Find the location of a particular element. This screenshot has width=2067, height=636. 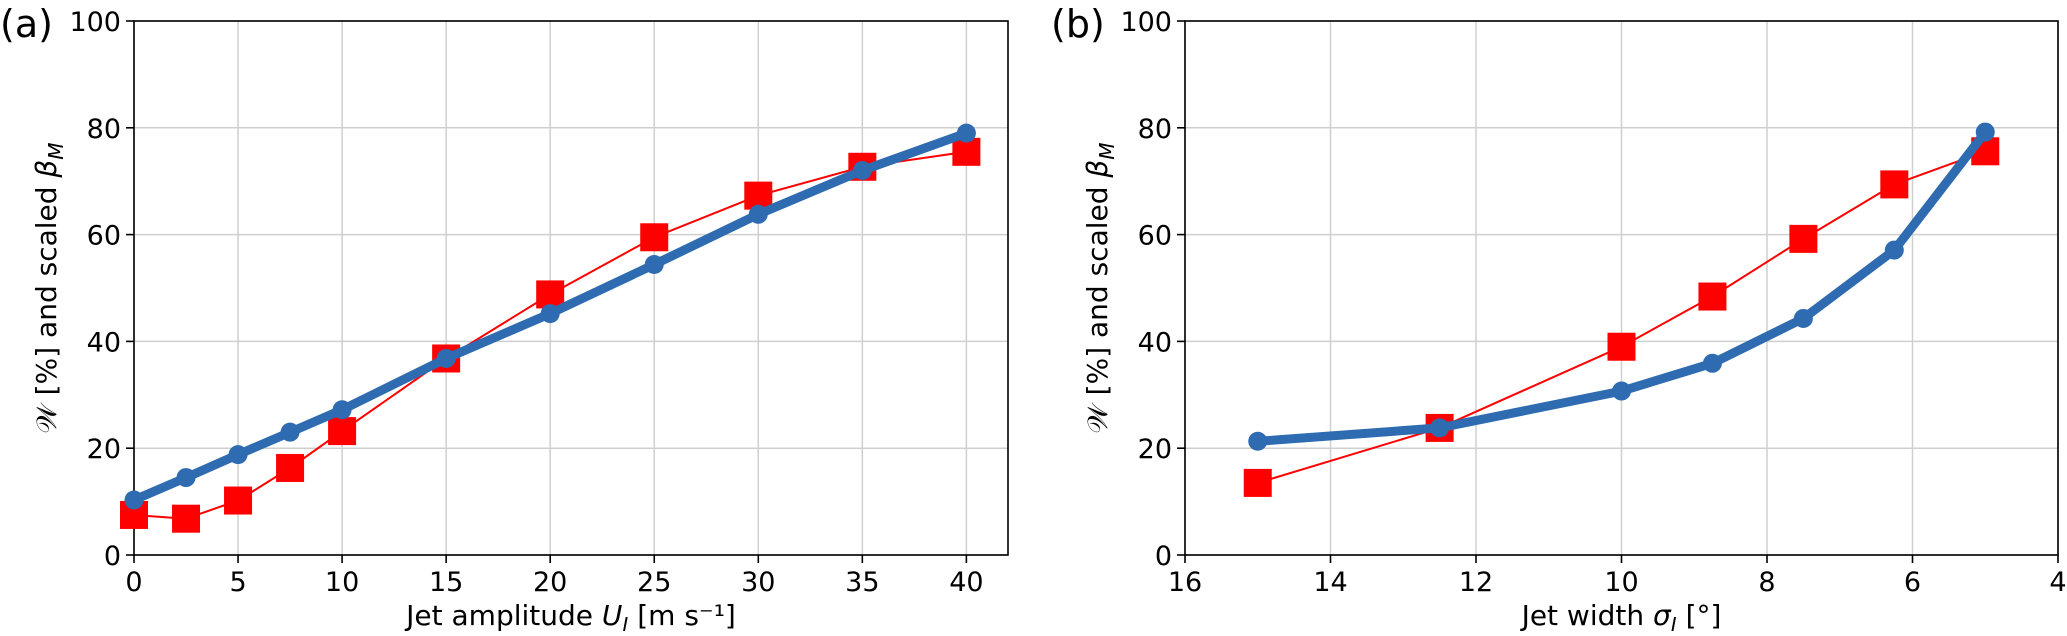

label-symbol: σ is located at coordinates (1662, 615).